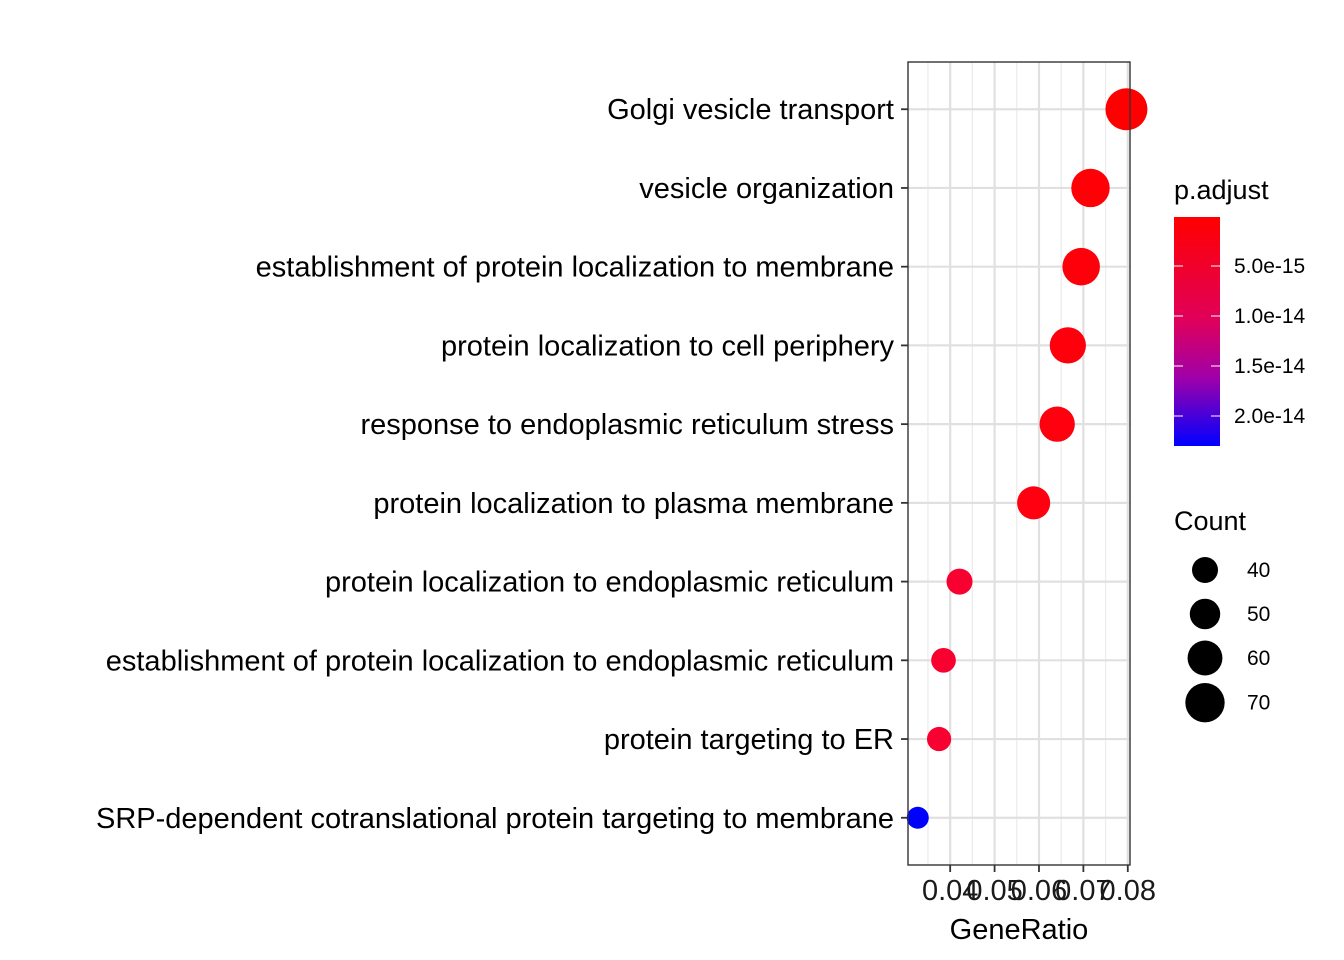  What do you see at coordinates (1258, 570) in the screenshot?
I see `size-legend-label: 40` at bounding box center [1258, 570].